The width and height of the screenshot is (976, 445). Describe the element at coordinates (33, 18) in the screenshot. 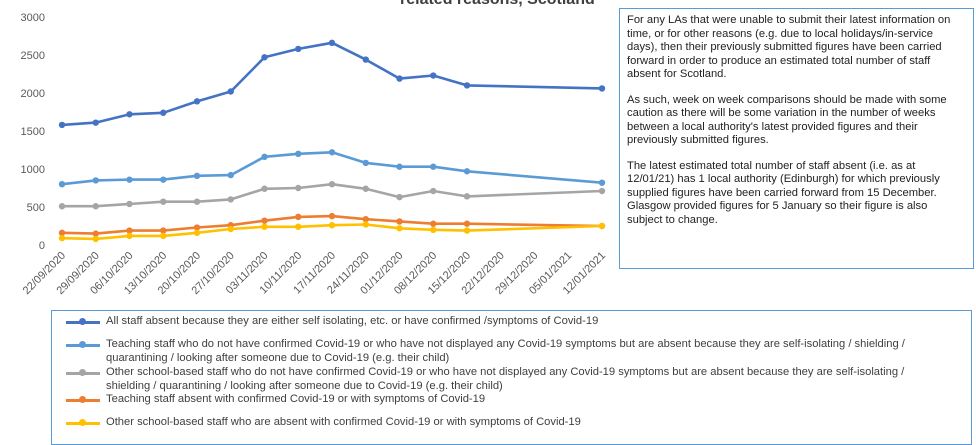

I see `y-tick-label: 3000` at that location.